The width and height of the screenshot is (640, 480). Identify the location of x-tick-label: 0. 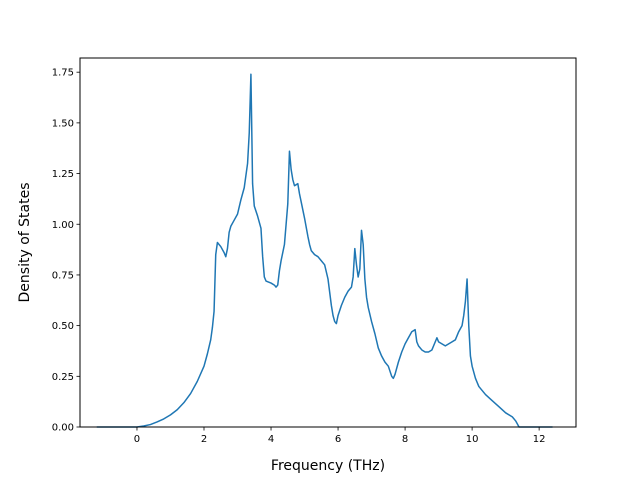
(137, 439).